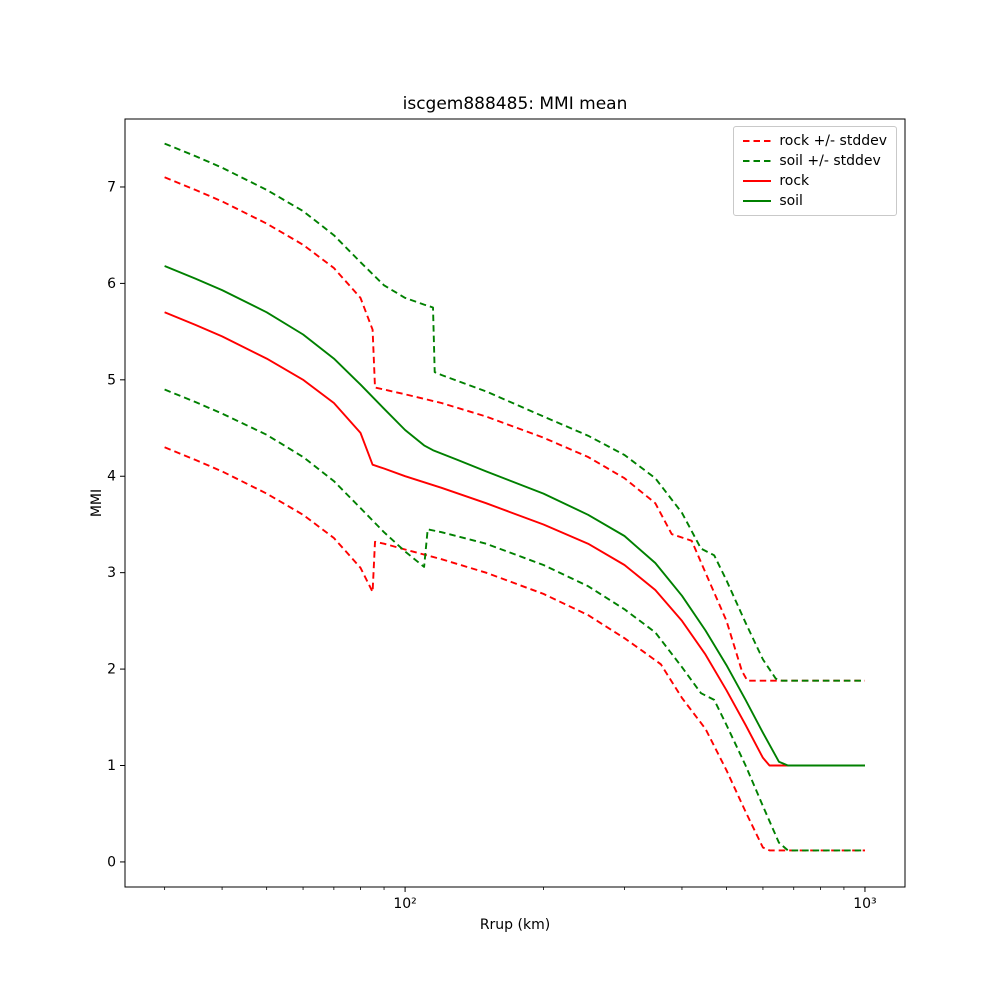 This screenshot has height=1000, width=1000. Describe the element at coordinates (111, 766) in the screenshot. I see `y-tick-label: 1` at that location.